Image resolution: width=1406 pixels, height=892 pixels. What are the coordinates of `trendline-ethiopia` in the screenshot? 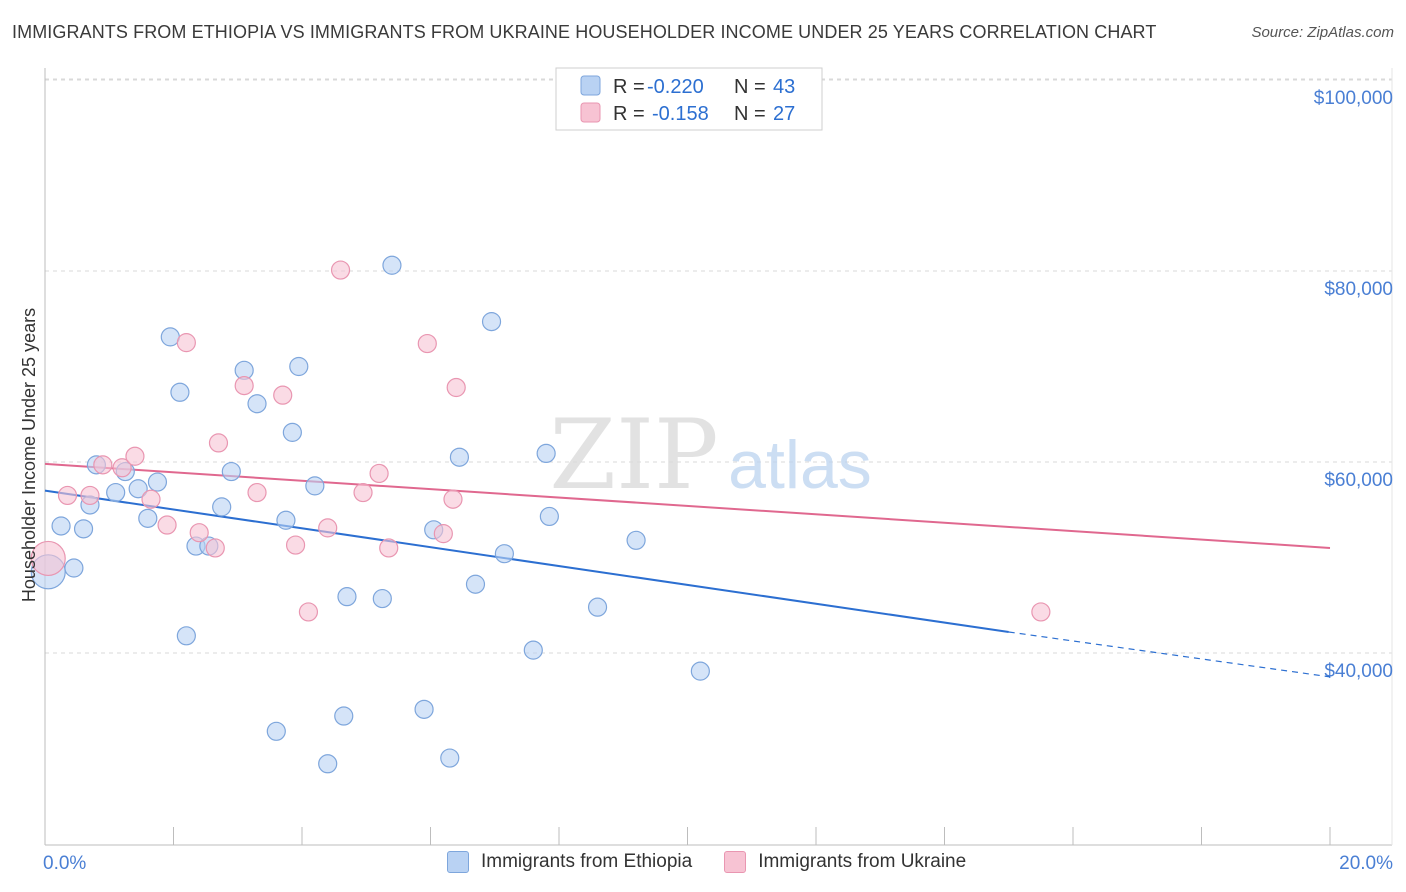 It's located at (526, 561).